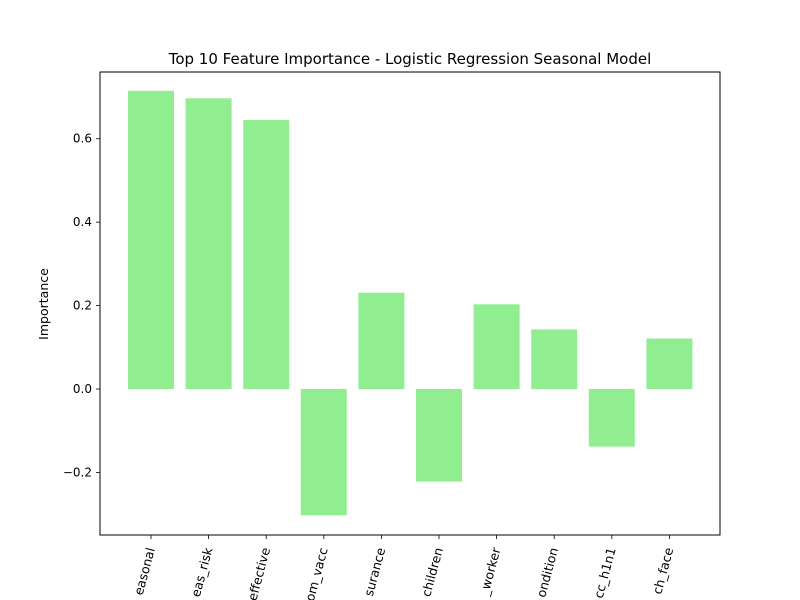 The width and height of the screenshot is (800, 600). Describe the element at coordinates (77, 472) in the screenshot. I see `y-tick-label-0: −0.2` at that location.